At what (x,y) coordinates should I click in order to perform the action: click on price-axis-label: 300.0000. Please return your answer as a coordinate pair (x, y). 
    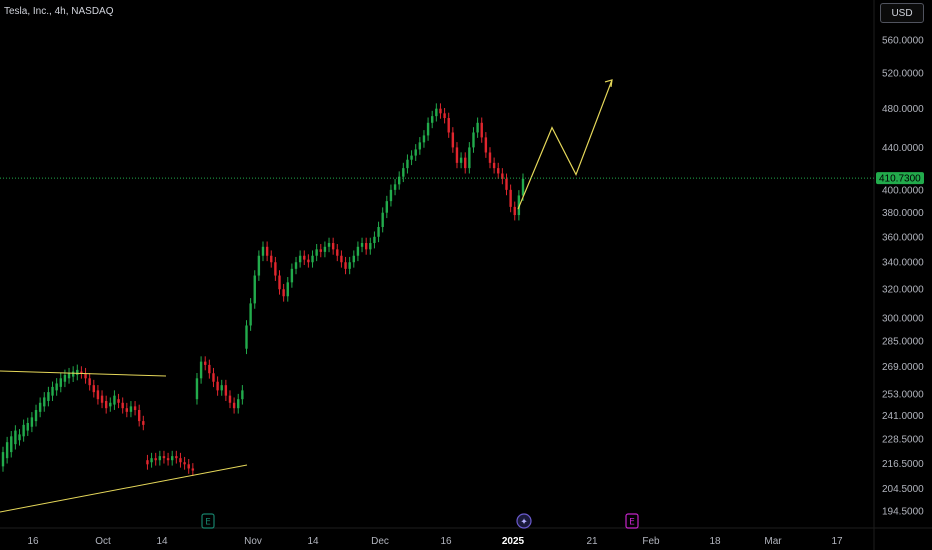
    Looking at the image, I should click on (903, 318).